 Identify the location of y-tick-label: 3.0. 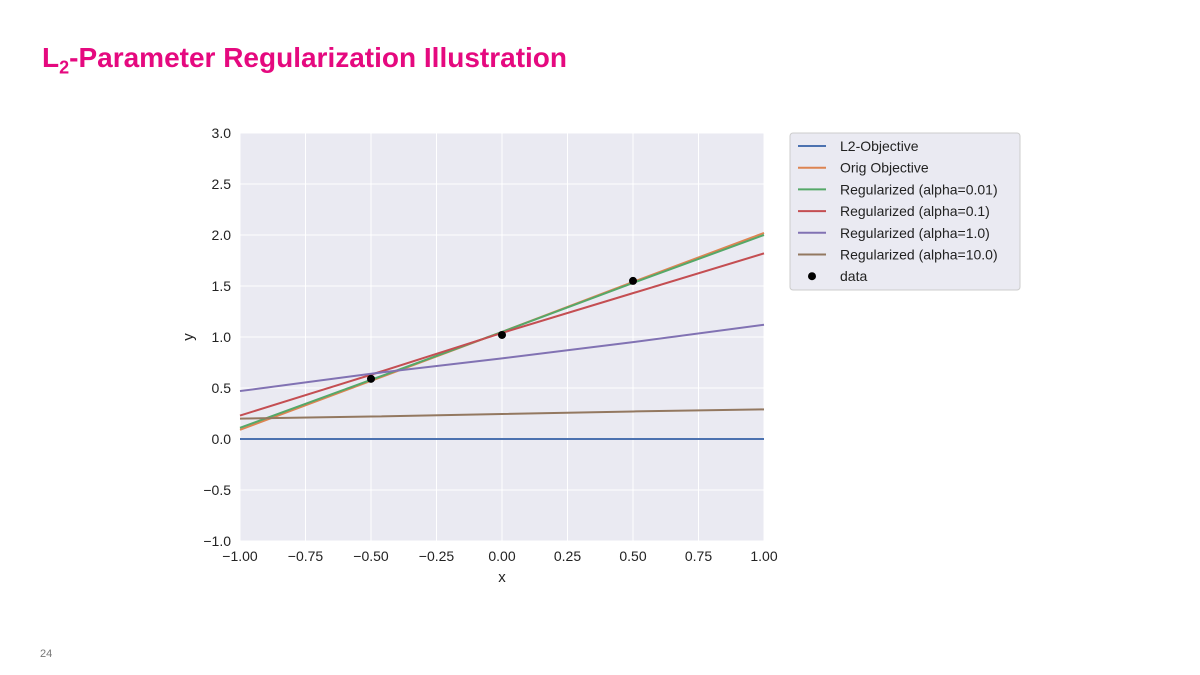
(222, 133).